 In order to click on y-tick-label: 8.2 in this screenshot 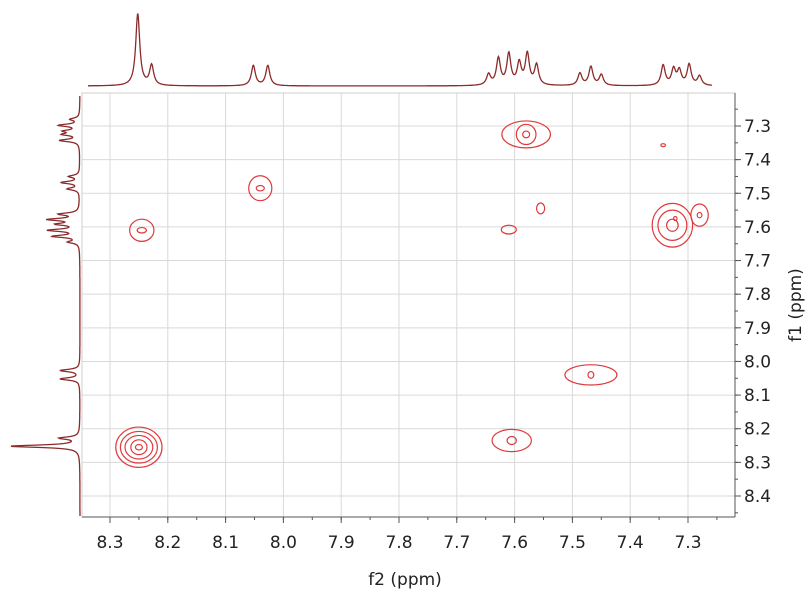, I will do `click(757, 430)`.